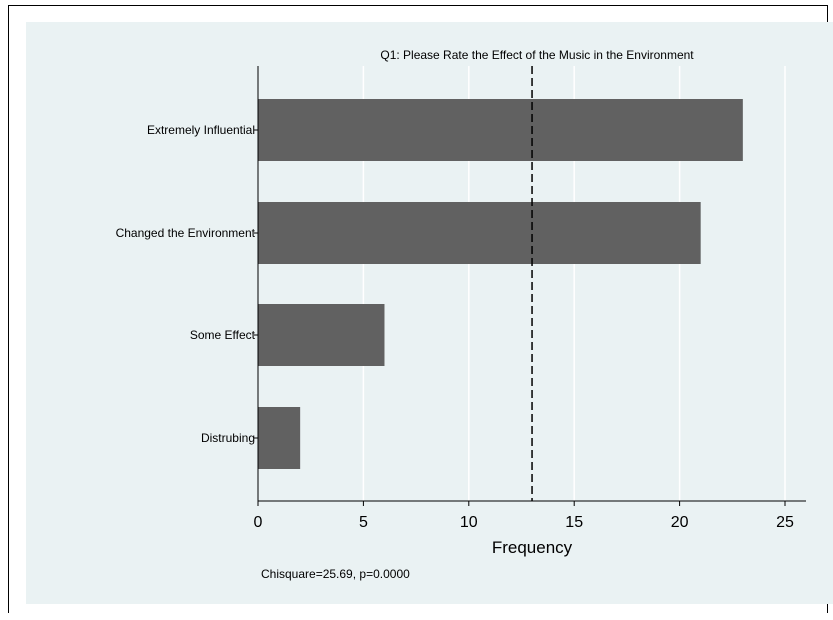 This screenshot has height=620, width=833. I want to click on y-category-label: Changed the Environment, so click(186, 233).